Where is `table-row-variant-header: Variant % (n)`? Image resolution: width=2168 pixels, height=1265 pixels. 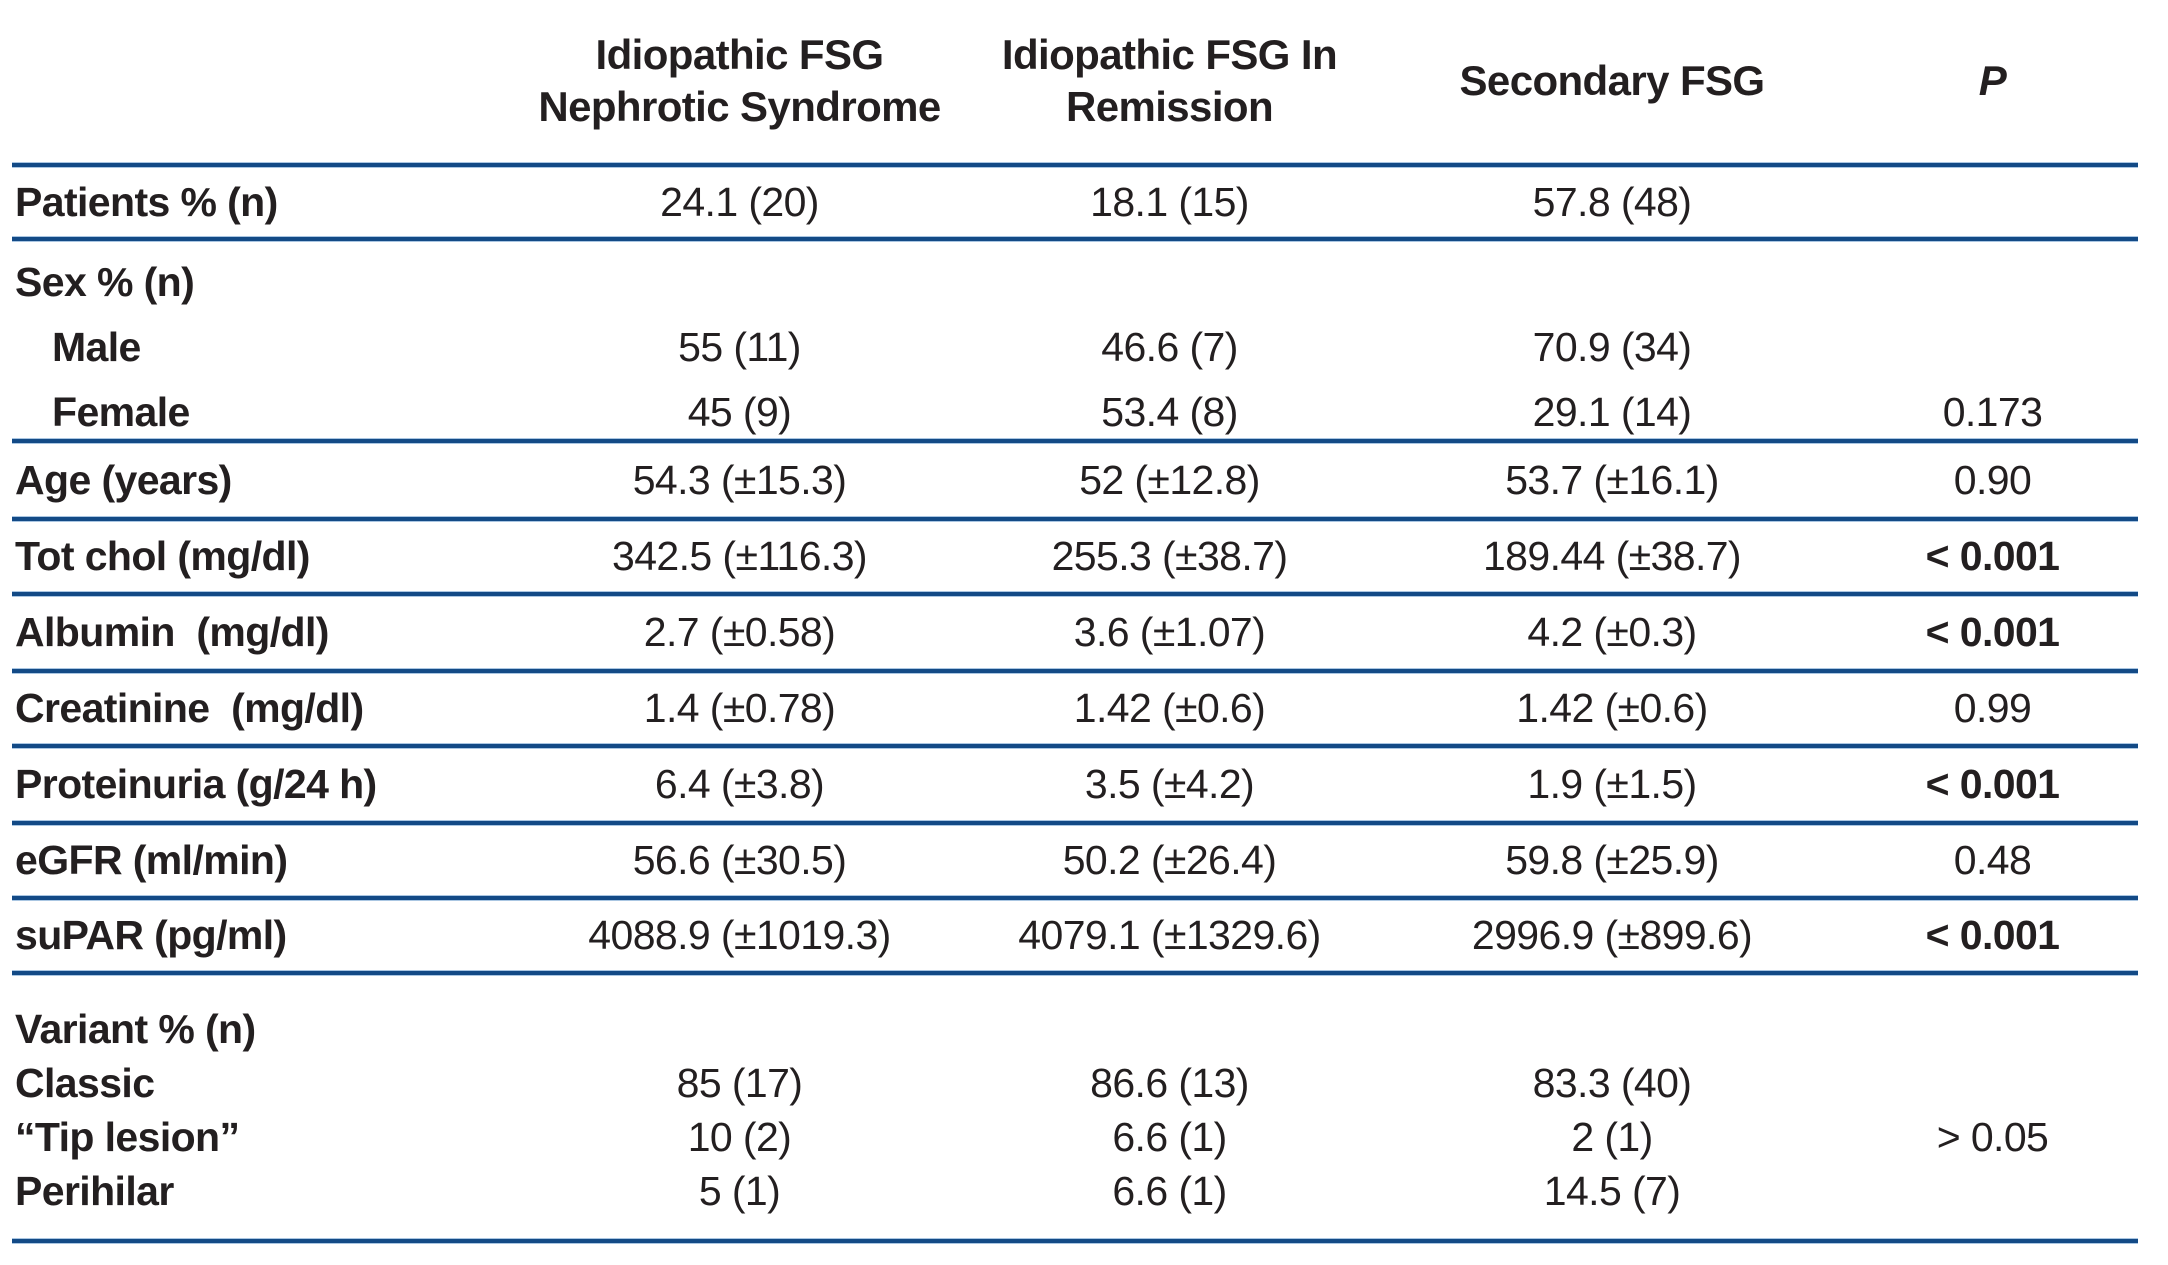
table-row-variant-header: Variant % (n) is located at coordinates (1075, 1029).